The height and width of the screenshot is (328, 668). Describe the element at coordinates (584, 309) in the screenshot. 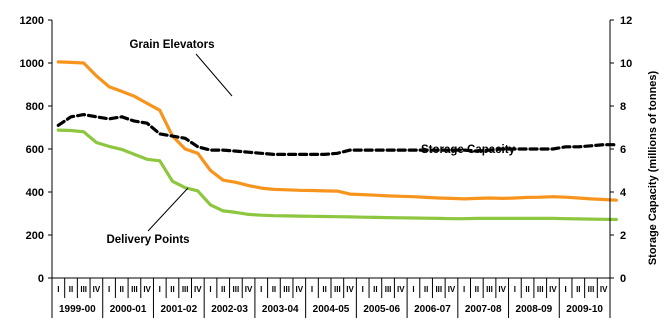

I see `year-label: 2009-10` at that location.